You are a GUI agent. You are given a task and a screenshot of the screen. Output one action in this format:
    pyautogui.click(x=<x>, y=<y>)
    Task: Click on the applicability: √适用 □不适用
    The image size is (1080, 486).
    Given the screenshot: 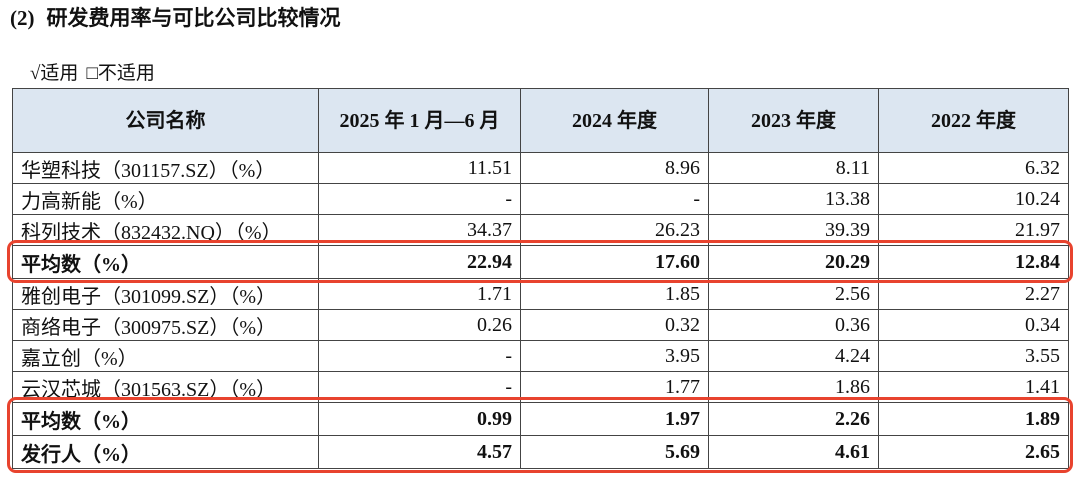 What is the action you would take?
    pyautogui.click(x=96, y=71)
    